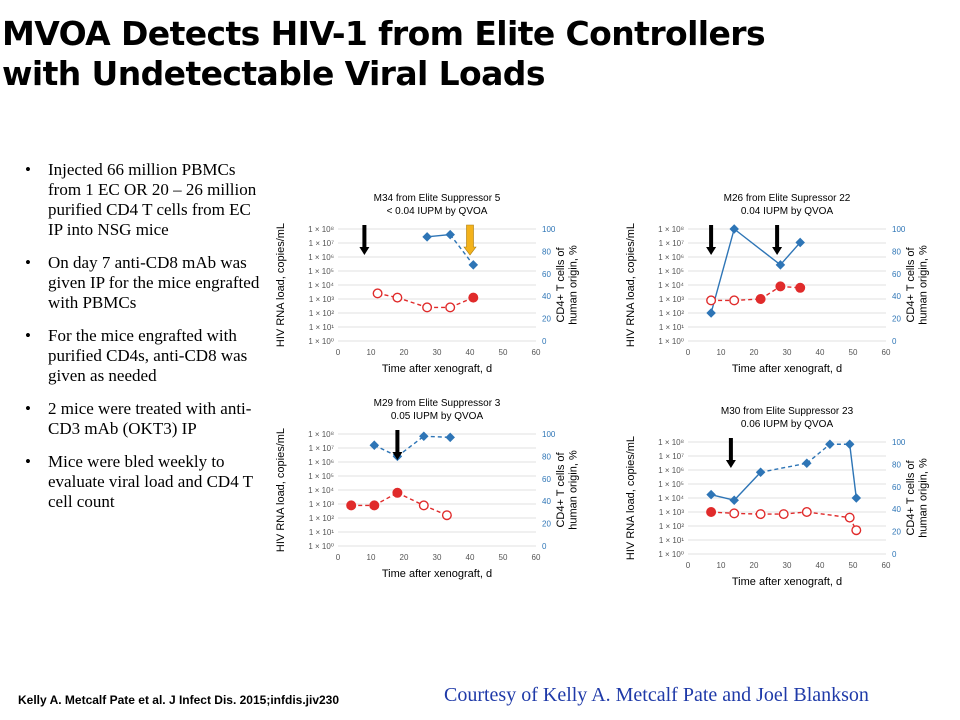 The image size is (960, 720). I want to click on slide-title-line-2: with Undetectable Viral Loads, so click(273, 73).